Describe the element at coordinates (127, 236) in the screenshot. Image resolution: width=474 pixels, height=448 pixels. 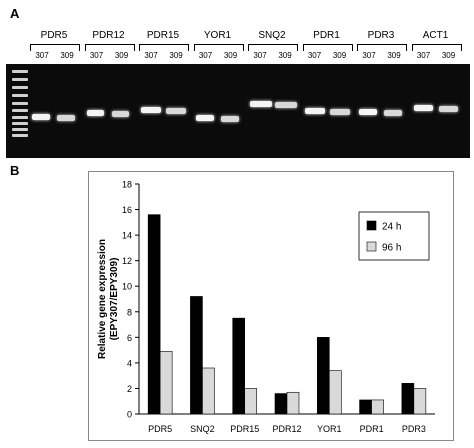
I see `y-tick-label: 14` at that location.